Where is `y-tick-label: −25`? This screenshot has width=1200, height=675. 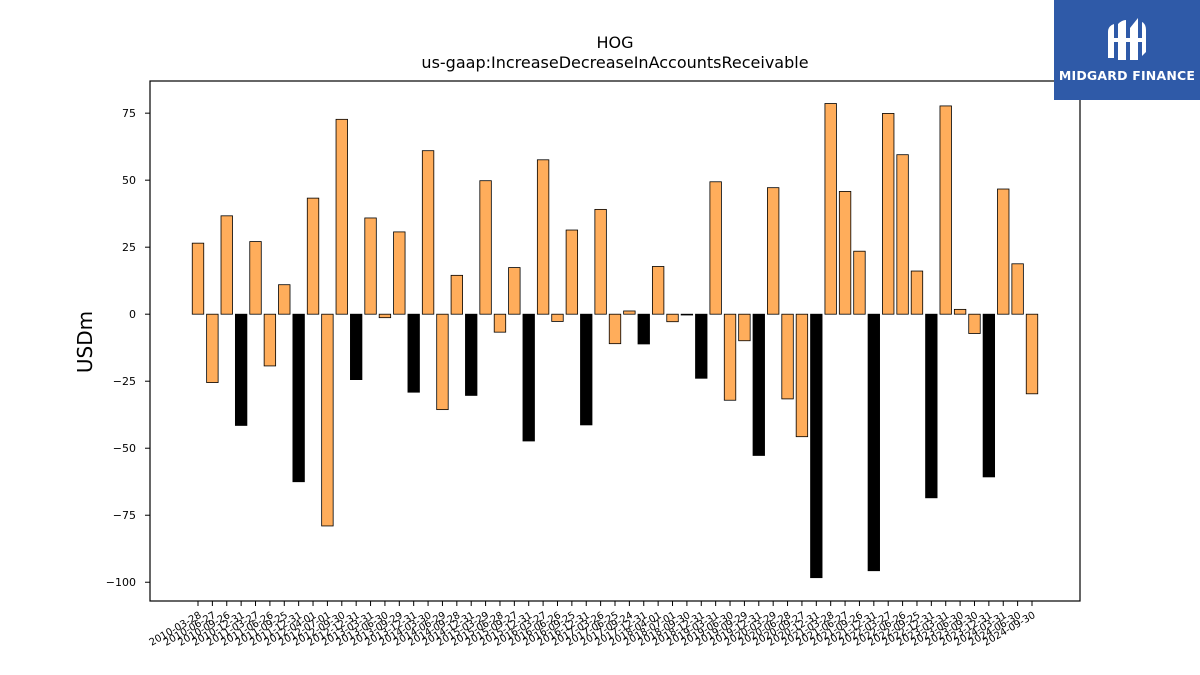
y-tick-label: −25 is located at coordinates (124, 381).